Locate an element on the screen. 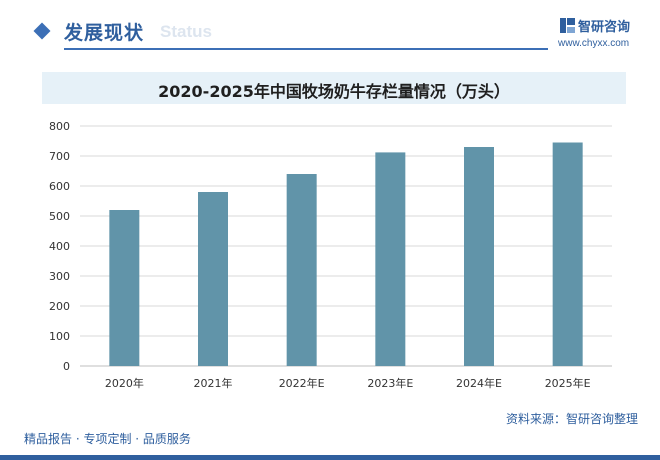 This screenshot has width=660, height=460. brand-logo: 智研咨询 www.chyxx.com is located at coordinates (603, 36).